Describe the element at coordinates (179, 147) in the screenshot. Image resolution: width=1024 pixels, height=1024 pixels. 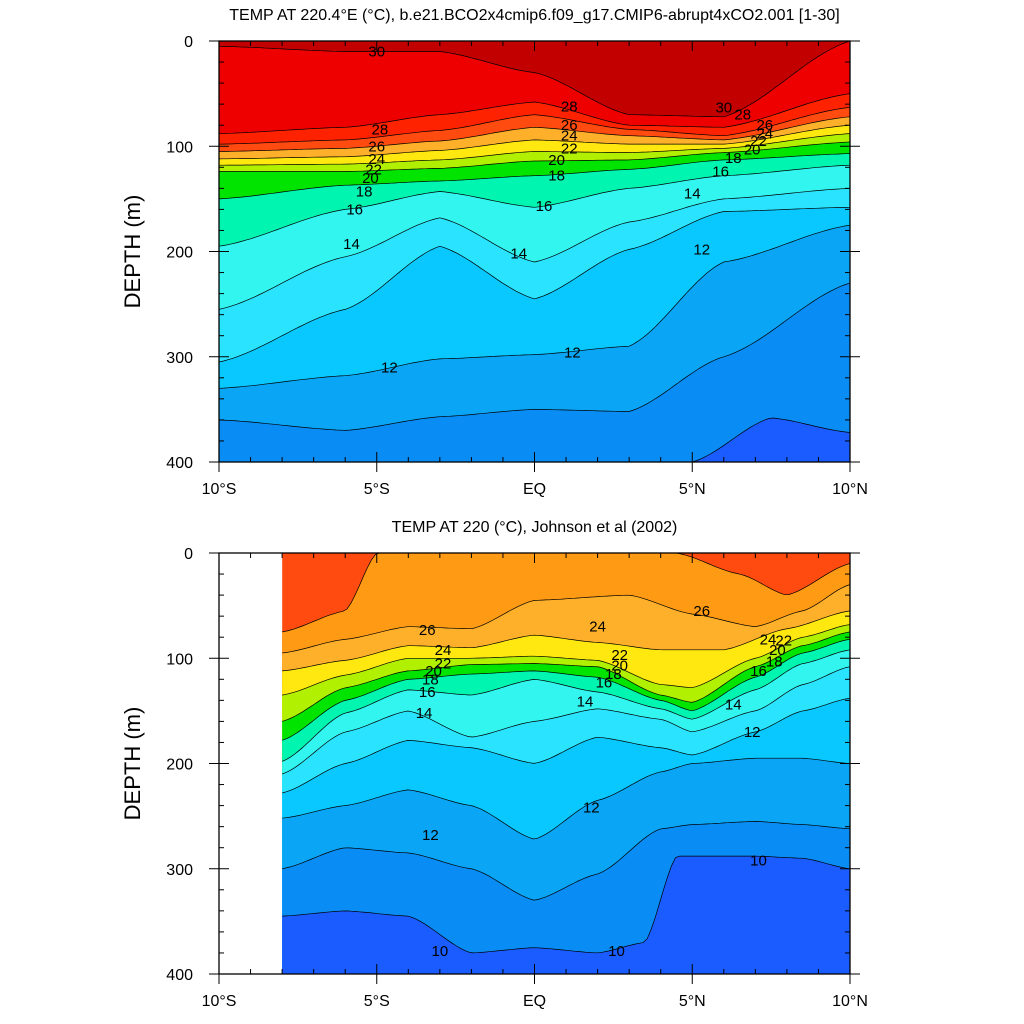
I see `y-tick-label: 100` at that location.